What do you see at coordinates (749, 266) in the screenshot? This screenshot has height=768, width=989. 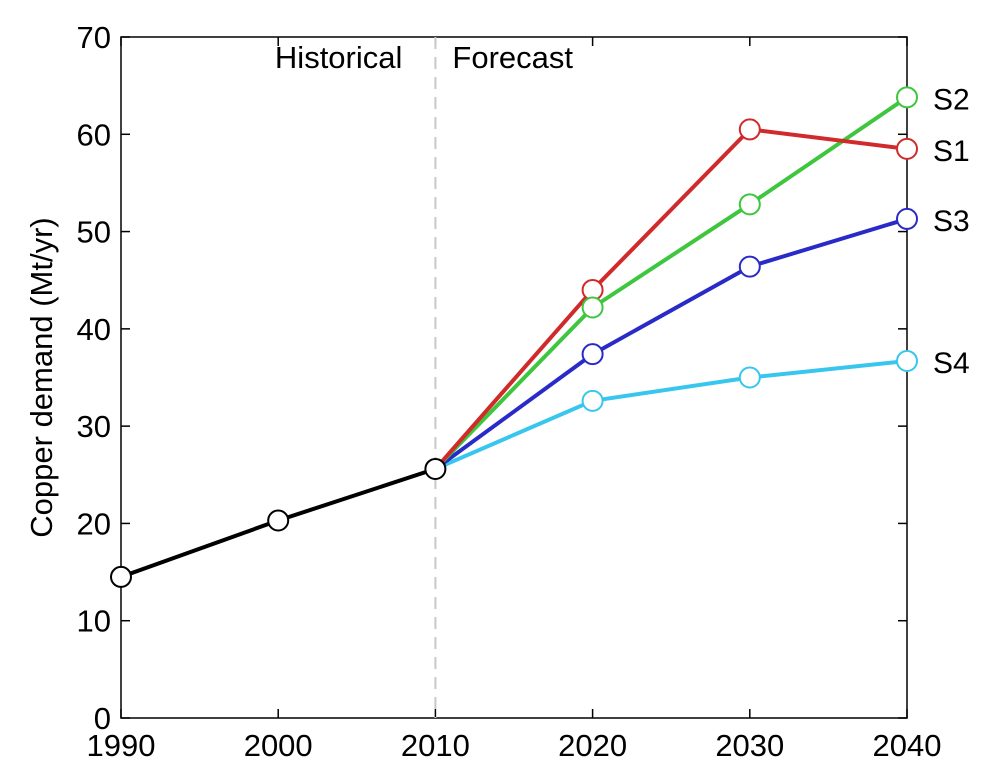 I see `series-point-s3-2030` at bounding box center [749, 266].